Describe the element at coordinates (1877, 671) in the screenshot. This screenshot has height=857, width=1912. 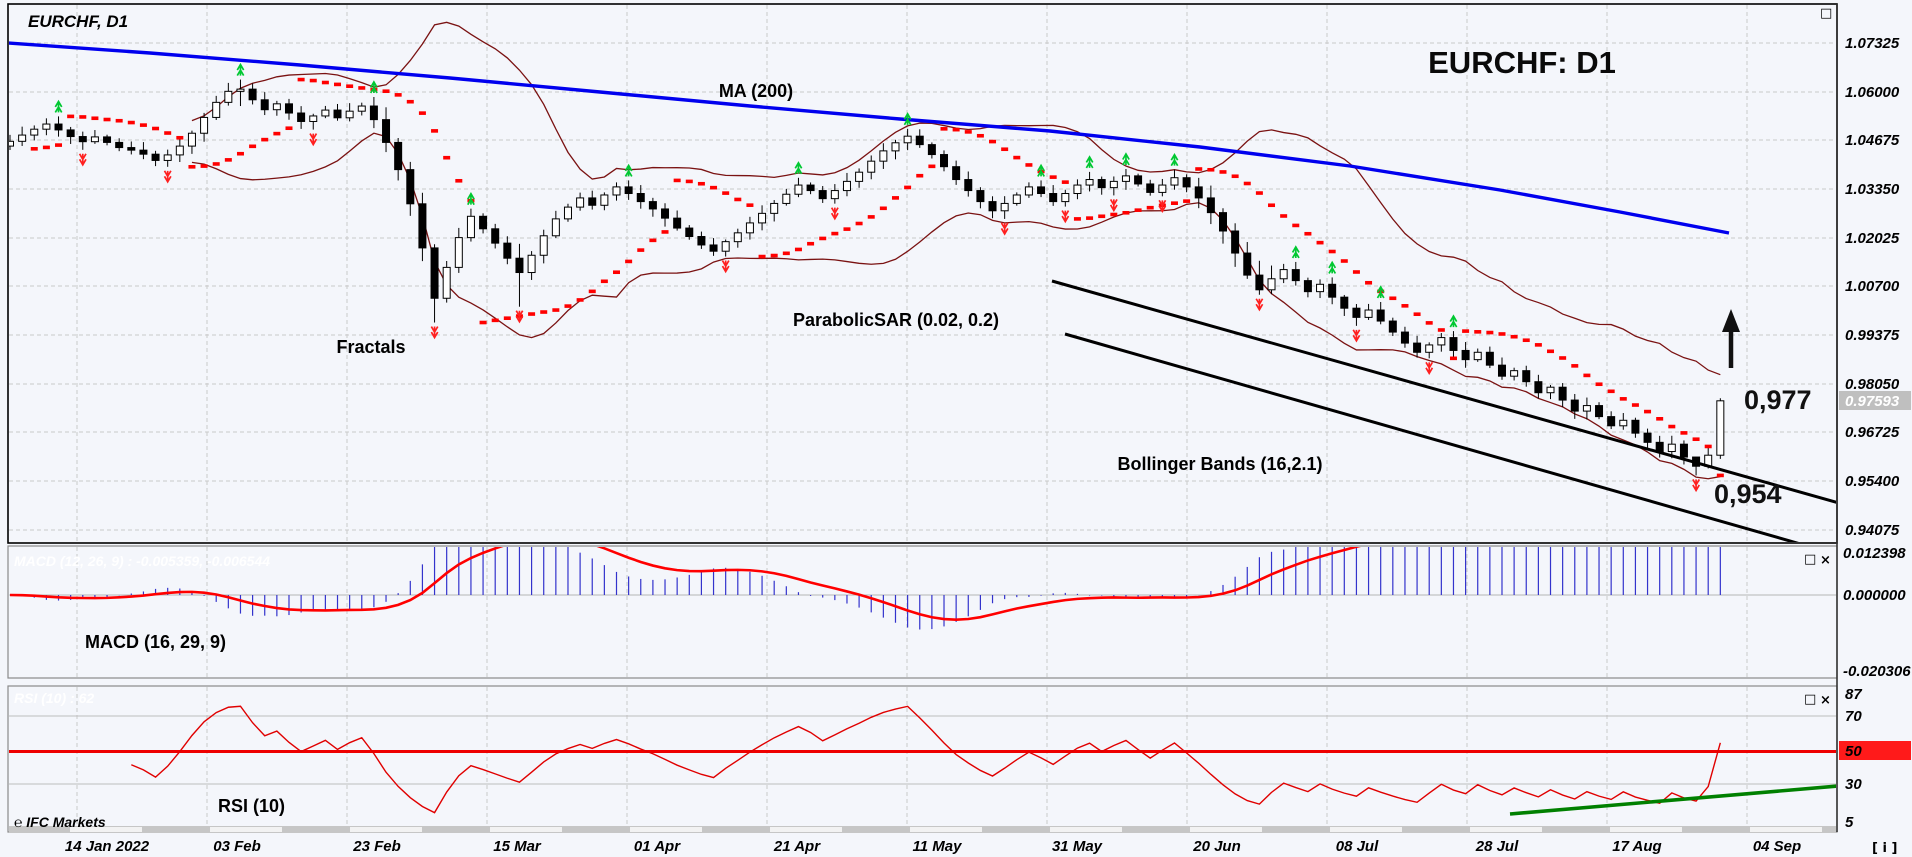
I see `macd-axis-label: -0.020306` at that location.